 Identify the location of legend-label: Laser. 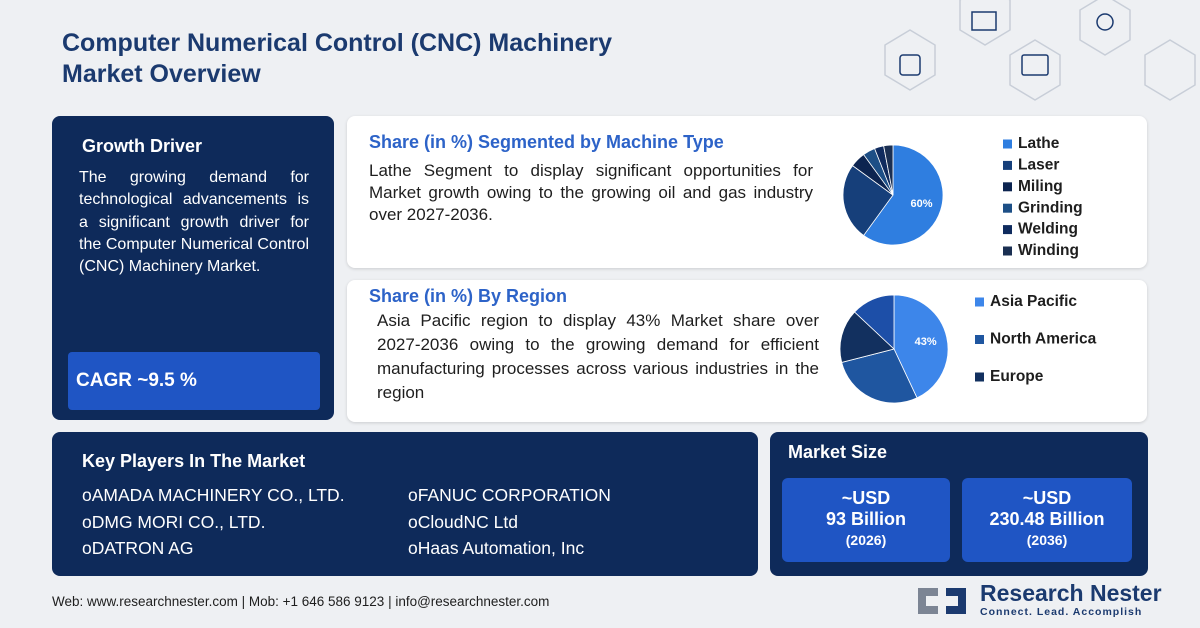
(1038, 164).